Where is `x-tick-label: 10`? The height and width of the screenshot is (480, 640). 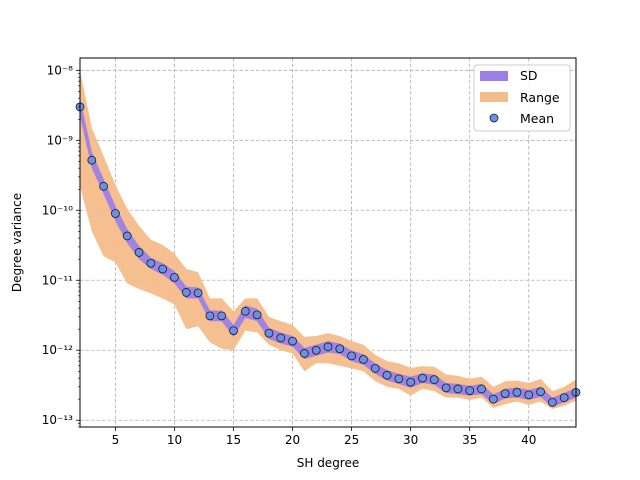
x-tick-label: 10 is located at coordinates (174, 440).